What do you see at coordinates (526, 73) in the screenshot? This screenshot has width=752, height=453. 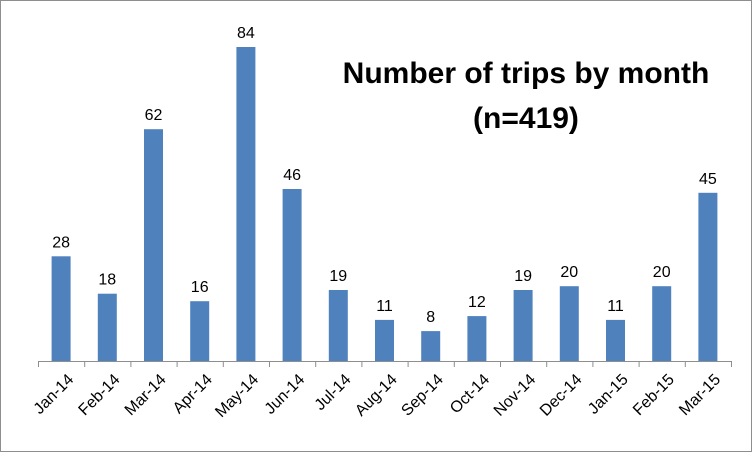 I see `chart-title-line-1: Number of trips by month` at bounding box center [526, 73].